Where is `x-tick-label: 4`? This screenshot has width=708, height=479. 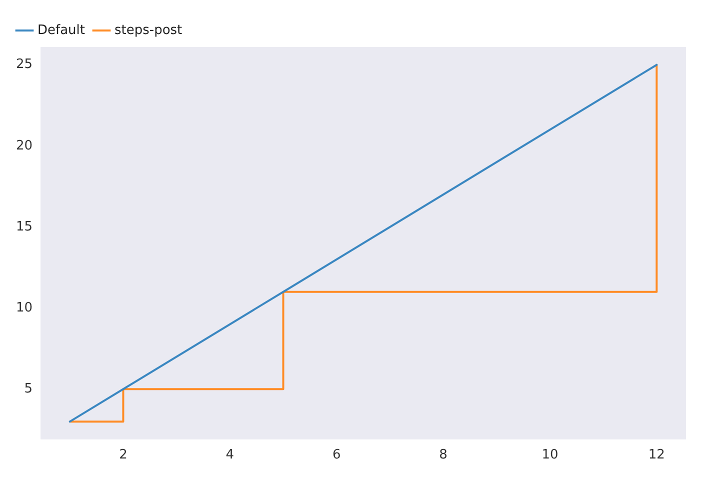
x-tick-label: 4 is located at coordinates (230, 455).